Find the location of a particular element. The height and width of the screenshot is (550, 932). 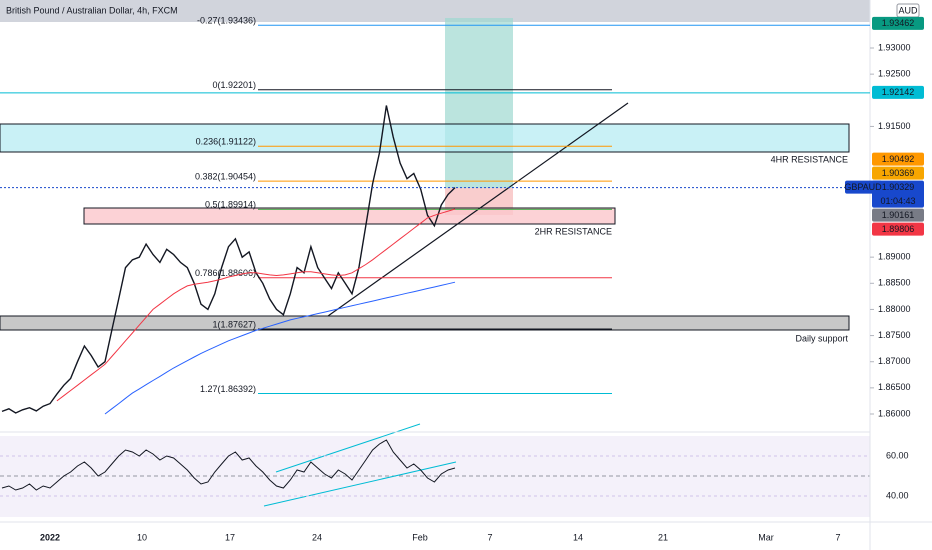

zone-label: 2HR RESISTANCE is located at coordinates (573, 231).